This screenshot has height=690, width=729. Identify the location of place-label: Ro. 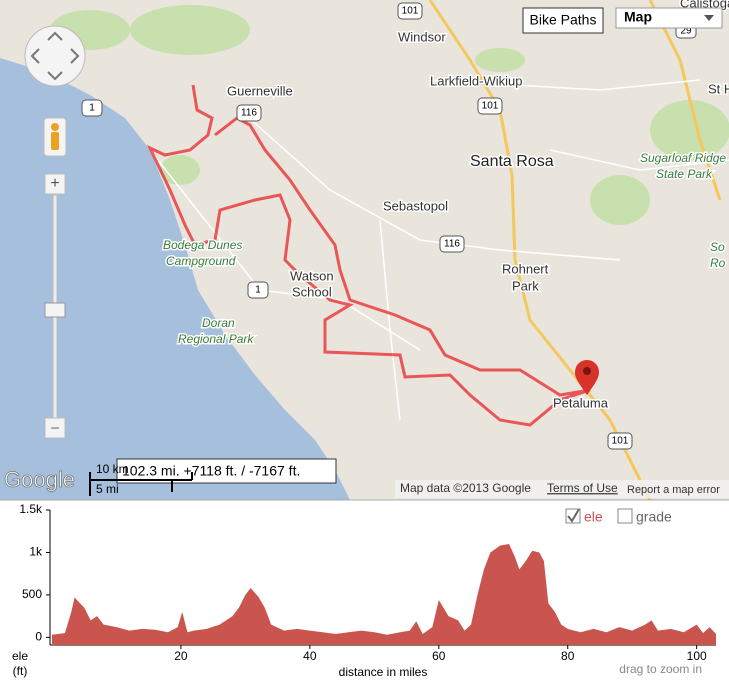
(718, 263).